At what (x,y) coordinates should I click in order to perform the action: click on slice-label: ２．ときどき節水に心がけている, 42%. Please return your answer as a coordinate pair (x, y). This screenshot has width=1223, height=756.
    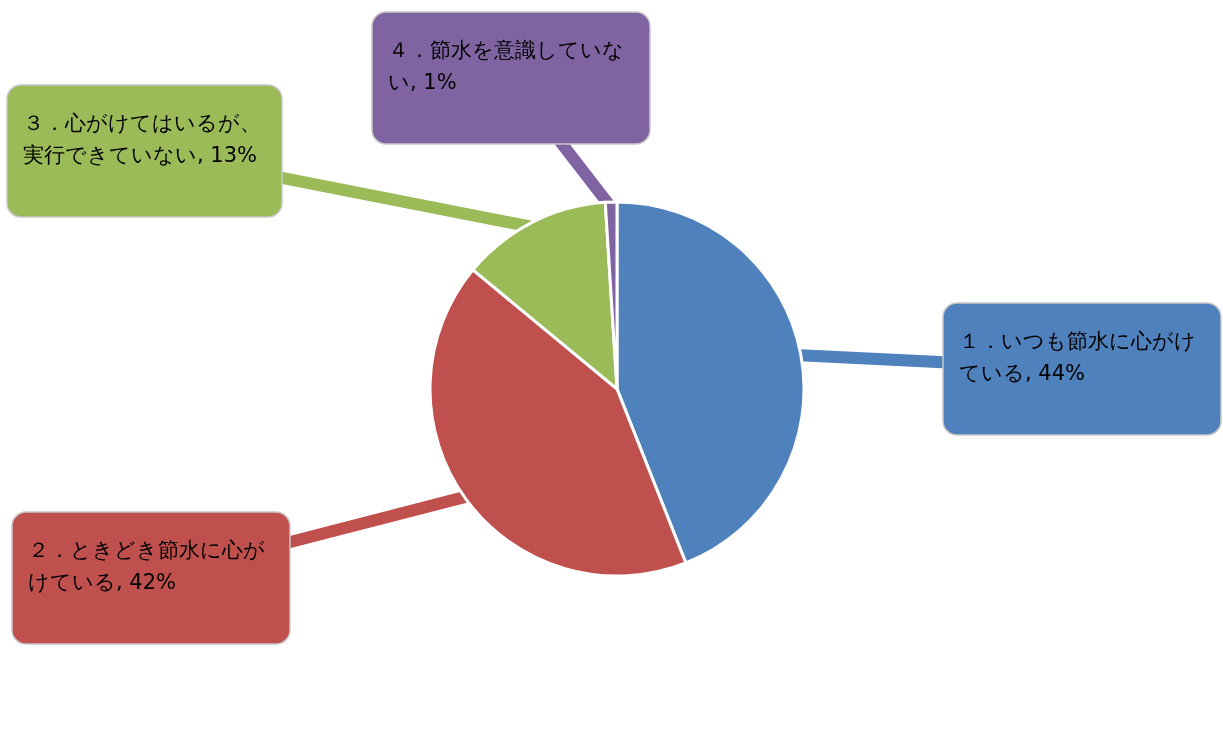
    Looking at the image, I should click on (146, 566).